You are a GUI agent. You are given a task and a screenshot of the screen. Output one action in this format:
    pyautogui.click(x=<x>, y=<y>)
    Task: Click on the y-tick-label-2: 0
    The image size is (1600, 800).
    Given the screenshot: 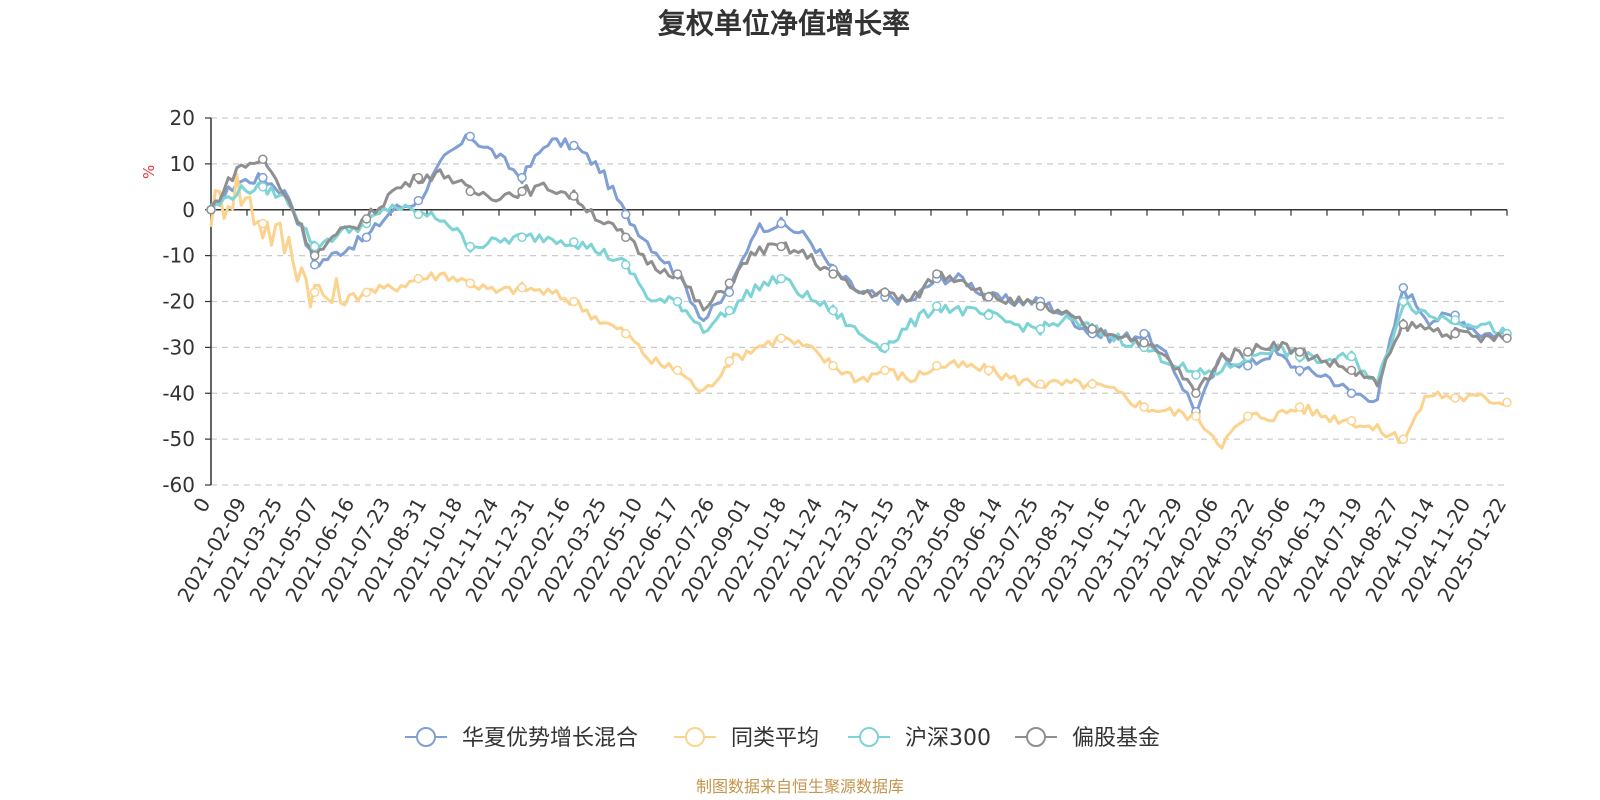 What is the action you would take?
    pyautogui.click(x=188, y=210)
    